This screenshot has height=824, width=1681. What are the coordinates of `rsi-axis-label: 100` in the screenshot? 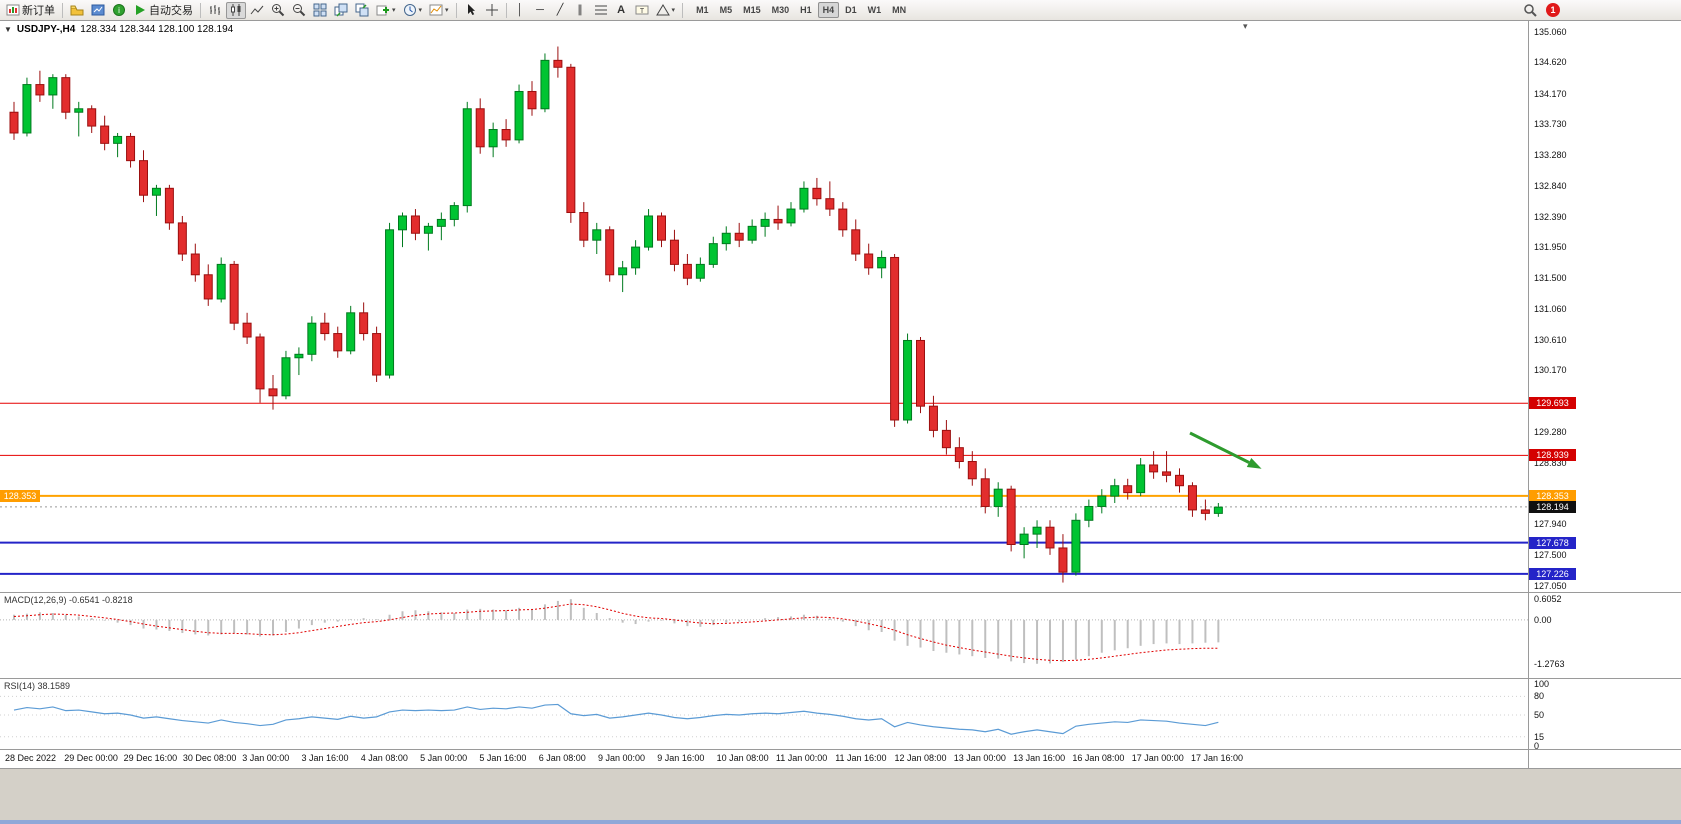 It's located at (1542, 684).